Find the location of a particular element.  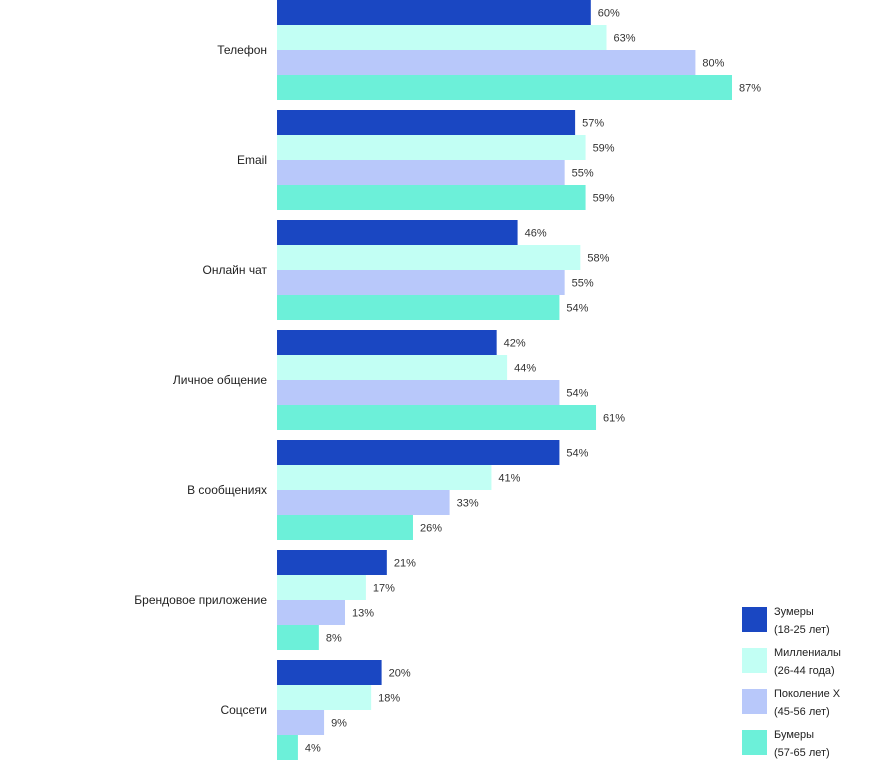

legend-swatch-boomers is located at coordinates (754, 742).